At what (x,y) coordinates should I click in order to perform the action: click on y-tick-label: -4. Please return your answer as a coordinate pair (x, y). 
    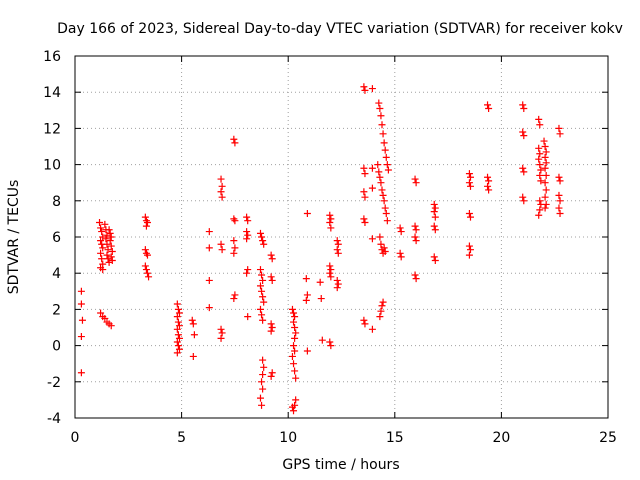
    Looking at the image, I should click on (54, 419).